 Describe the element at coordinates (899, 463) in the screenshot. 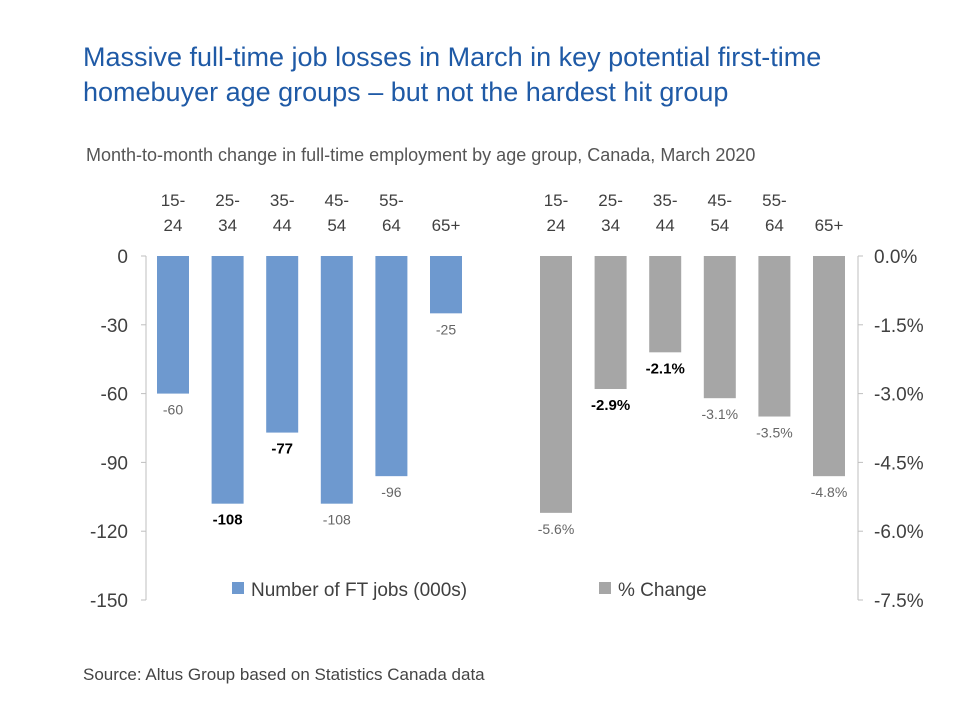

I see `right-axis-tick-label: -4.5%` at that location.